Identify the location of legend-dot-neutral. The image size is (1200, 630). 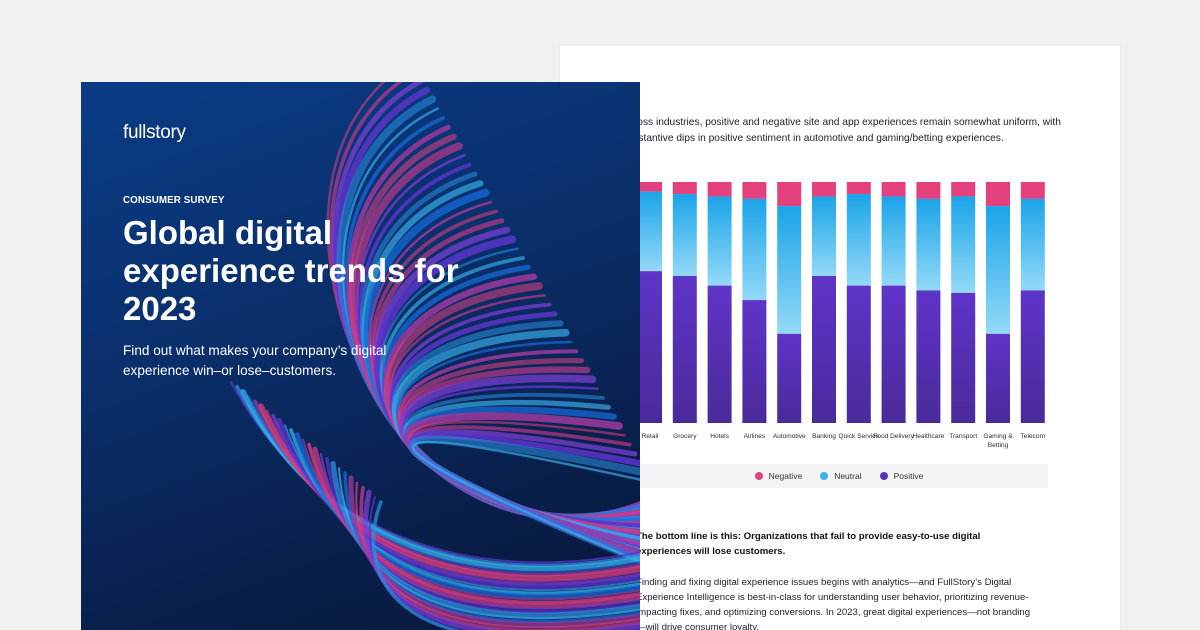
(824, 476).